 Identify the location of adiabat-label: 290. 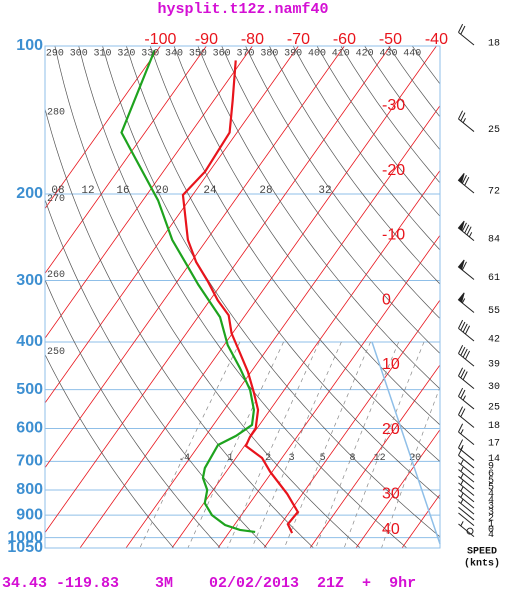
(55, 54).